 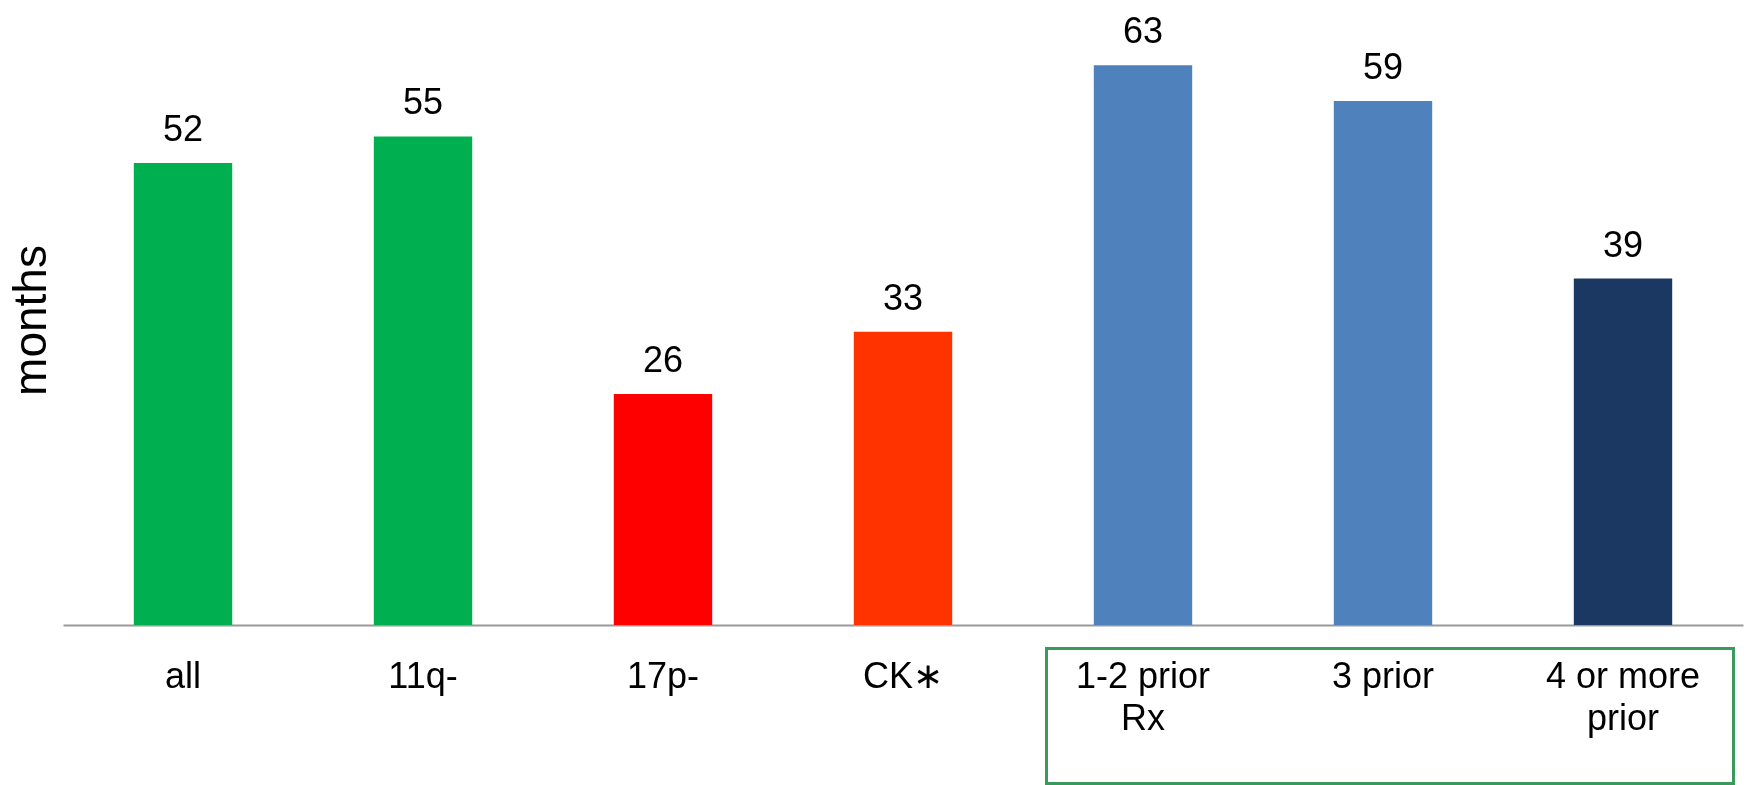 I want to click on data-label: 52, so click(x=183, y=129).